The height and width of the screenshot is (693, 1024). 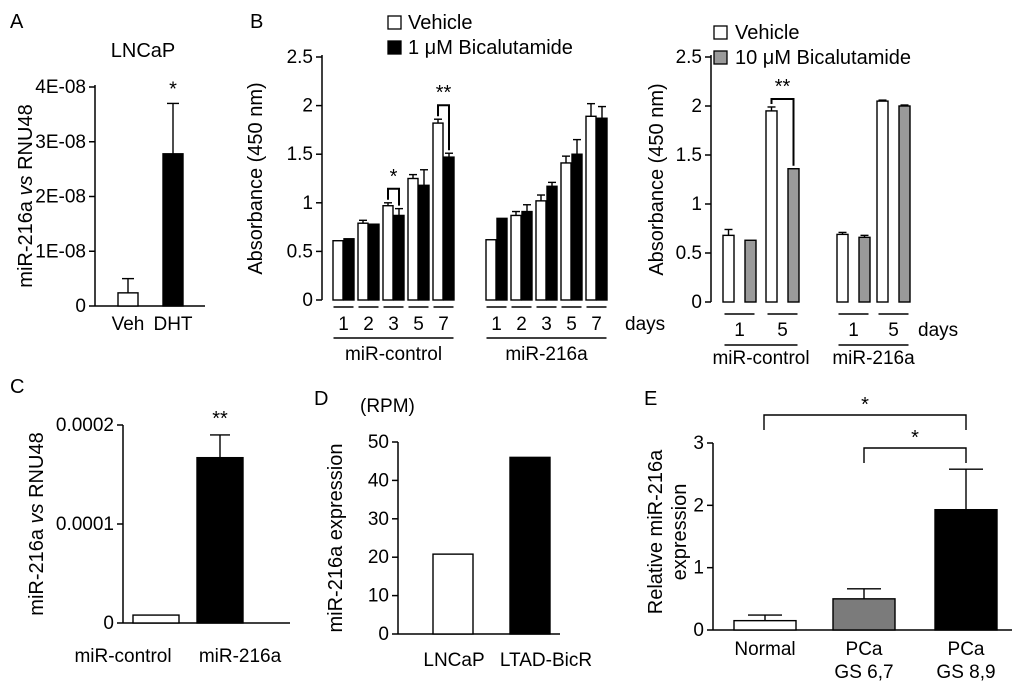 I want to click on y-tick-label: 10, so click(x=378, y=596).